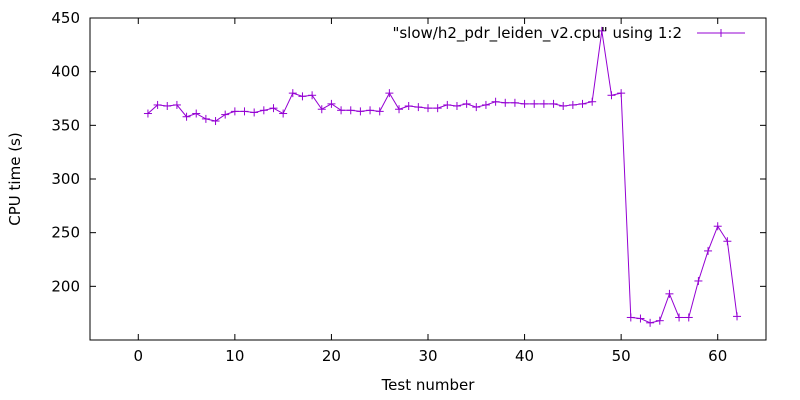 This screenshot has width=800, height=400. What do you see at coordinates (15, 178) in the screenshot?
I see `y-axis-label: CPU time (s)` at bounding box center [15, 178].